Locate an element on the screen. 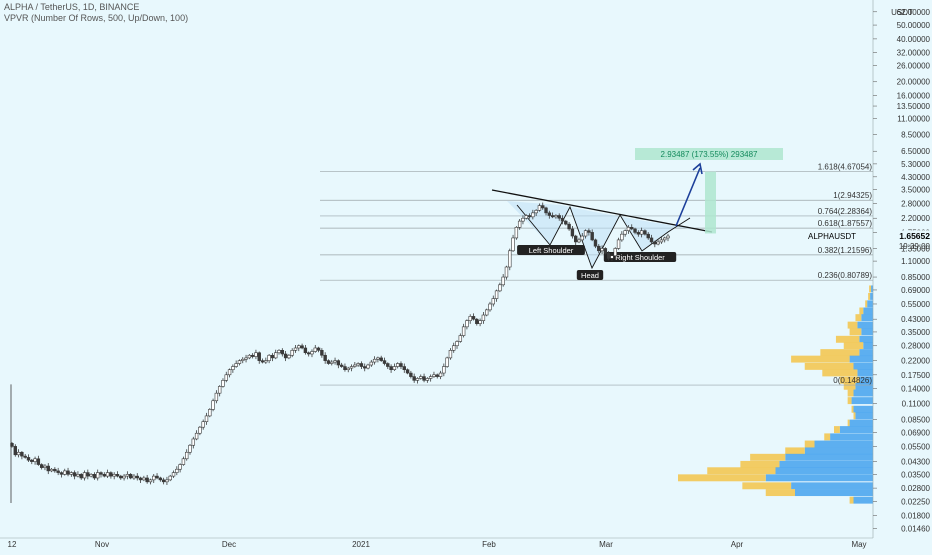  y-tick-label: 13.50000 is located at coordinates (914, 106).